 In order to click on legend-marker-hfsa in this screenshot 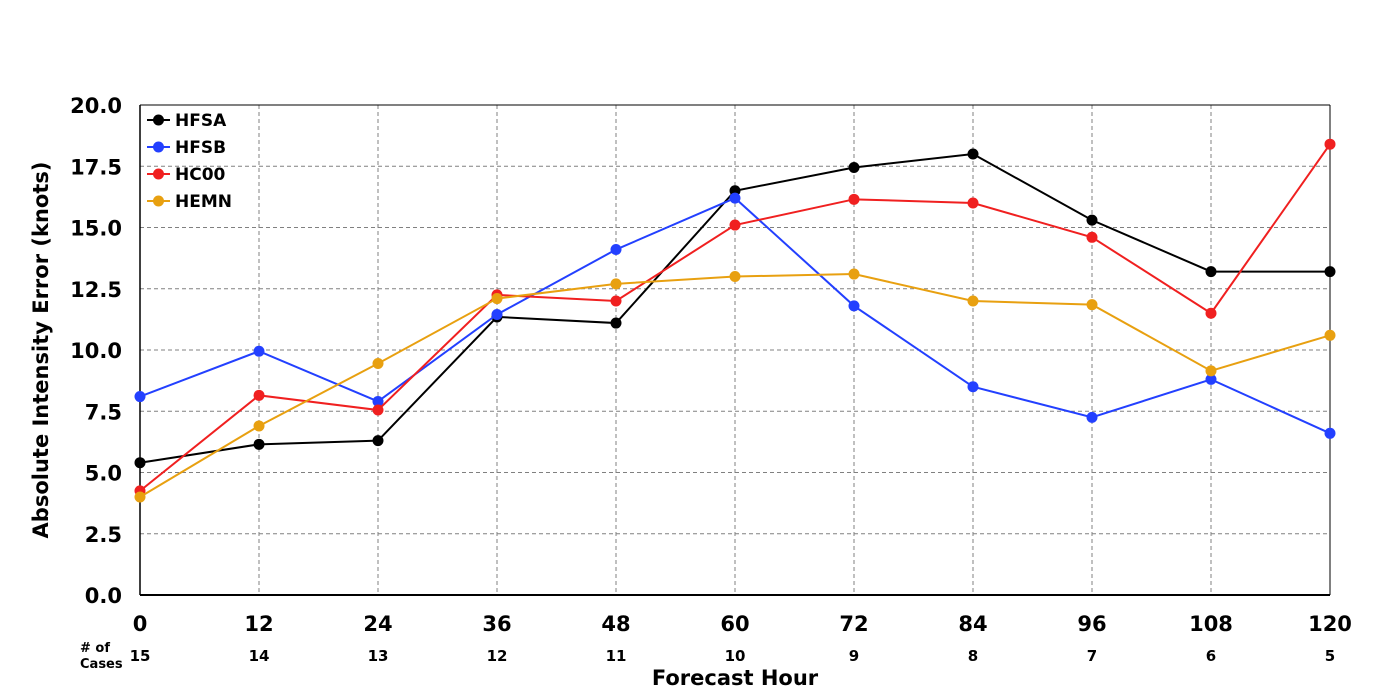, I will do `click(158, 120)`.